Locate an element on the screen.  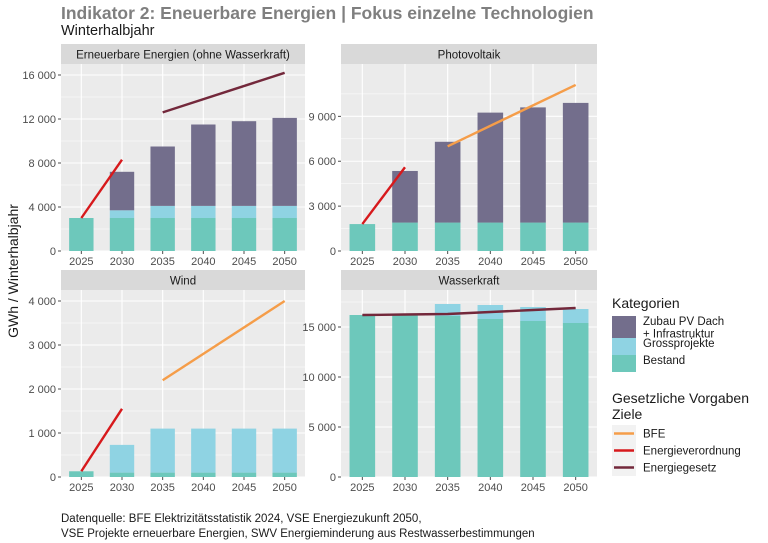
y-tick-label: 15 000 is located at coordinates (319, 328).